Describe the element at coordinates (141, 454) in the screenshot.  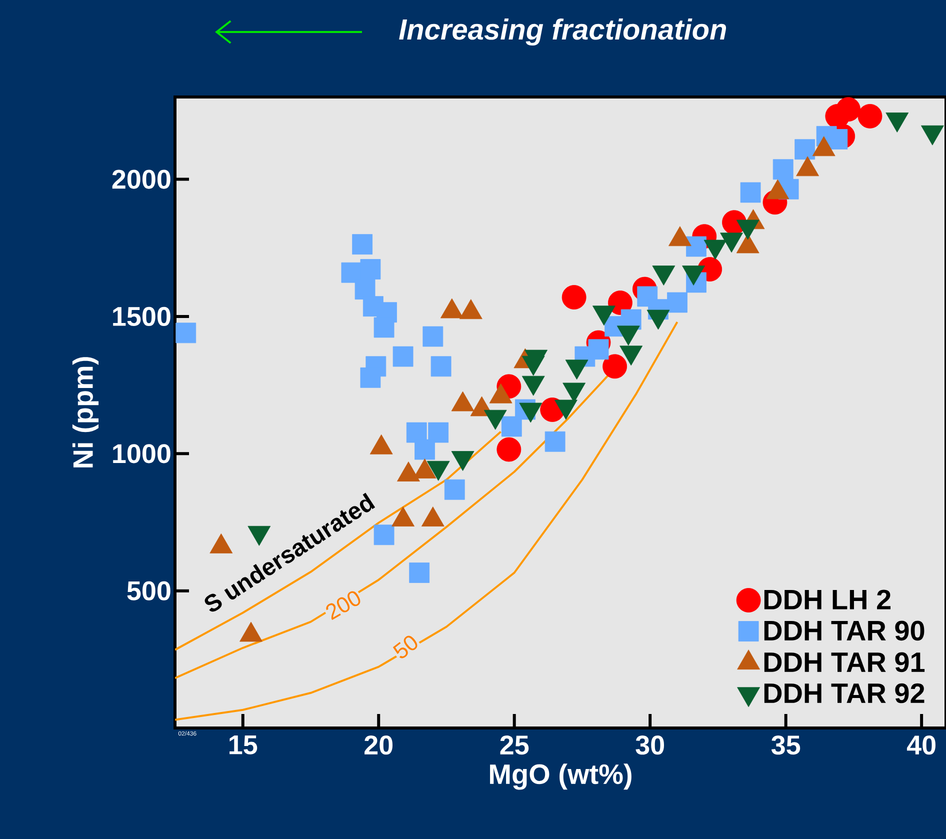
I see `y-tick-label: 1000` at that location.